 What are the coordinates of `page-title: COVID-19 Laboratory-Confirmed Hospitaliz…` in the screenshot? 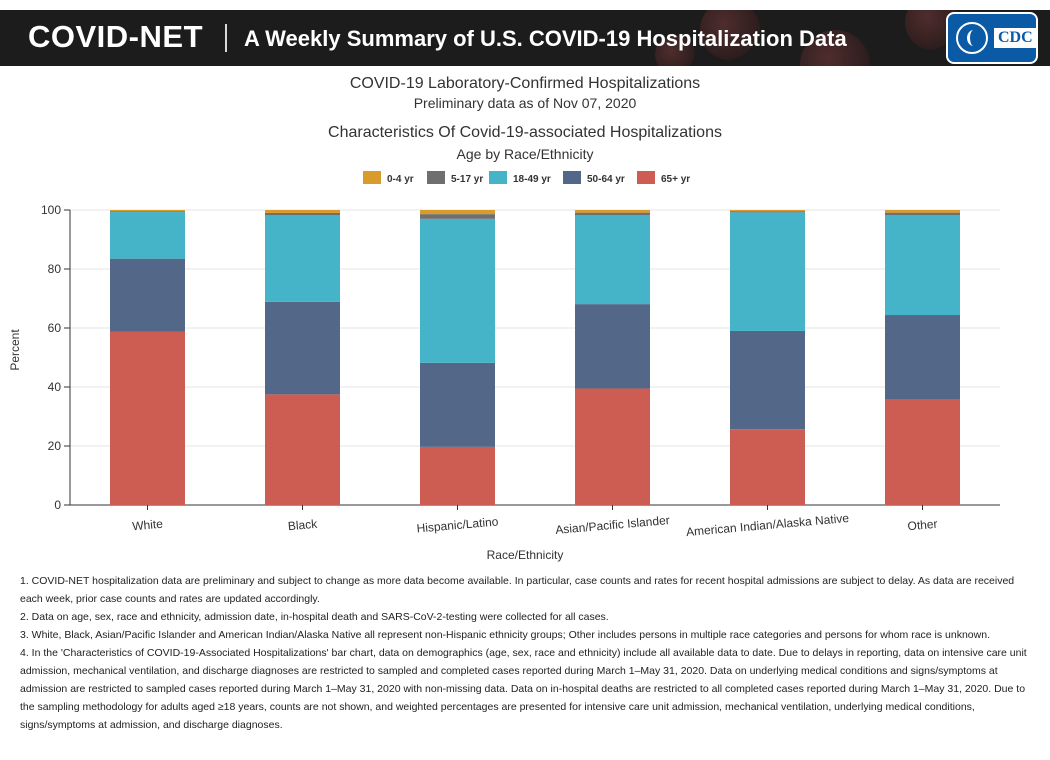 It's located at (525, 83).